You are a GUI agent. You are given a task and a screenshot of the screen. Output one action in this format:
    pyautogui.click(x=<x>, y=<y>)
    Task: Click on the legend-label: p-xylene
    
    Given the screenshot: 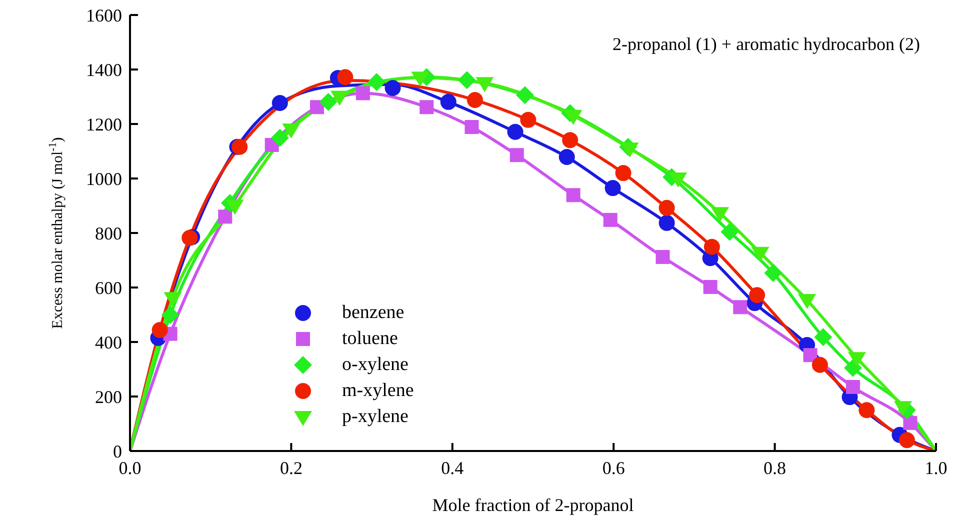 What is the action you would take?
    pyautogui.click(x=375, y=417)
    